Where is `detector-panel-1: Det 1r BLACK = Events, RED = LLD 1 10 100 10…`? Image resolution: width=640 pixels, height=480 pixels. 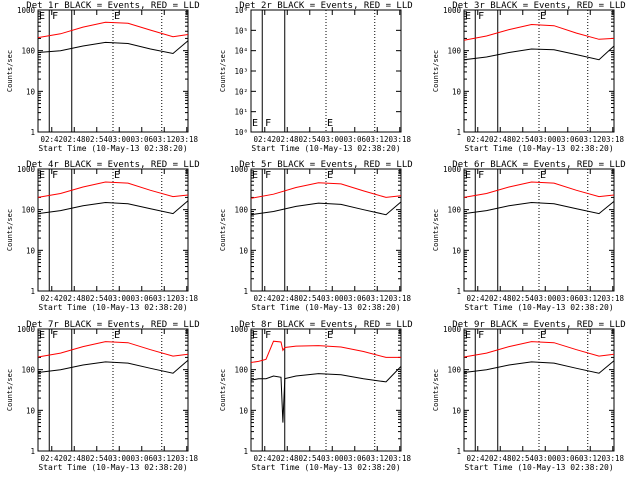 detector-panel-1: Det 1r BLACK = Events, RED = LLD 1 10 100 10… is located at coordinates (103, 77).